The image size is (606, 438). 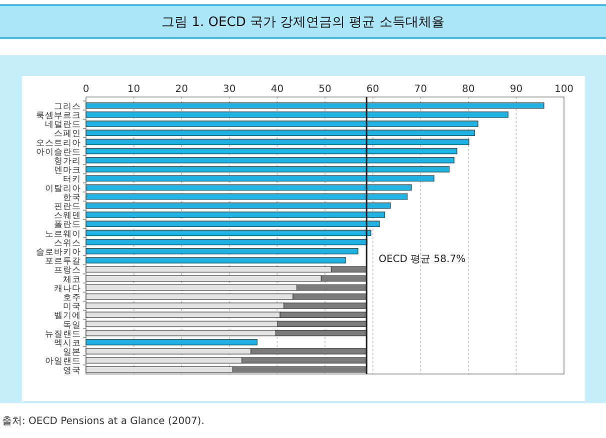 I want to click on x-tick-label: 0, so click(x=86, y=89).